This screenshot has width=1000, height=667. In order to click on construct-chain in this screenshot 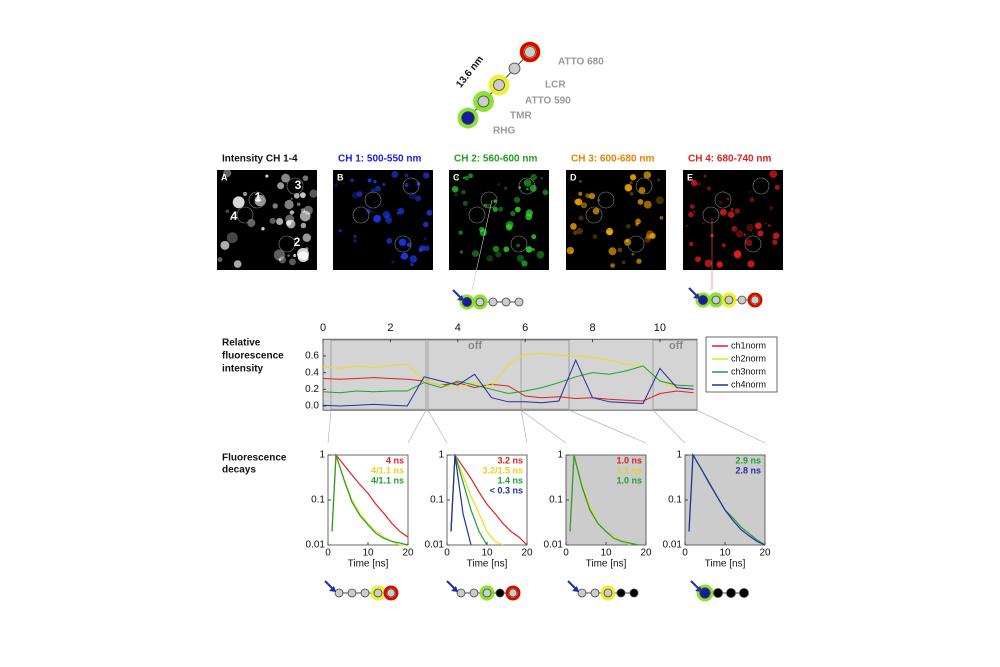, I will do `click(361, 590)`.